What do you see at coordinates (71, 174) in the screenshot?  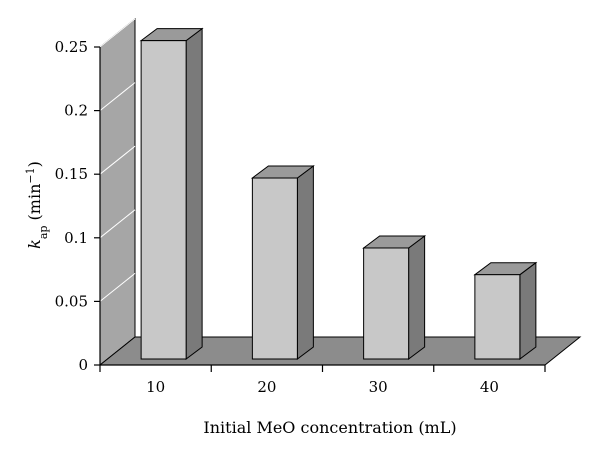 I see `y-tick-label: 0.15` at bounding box center [71, 174].